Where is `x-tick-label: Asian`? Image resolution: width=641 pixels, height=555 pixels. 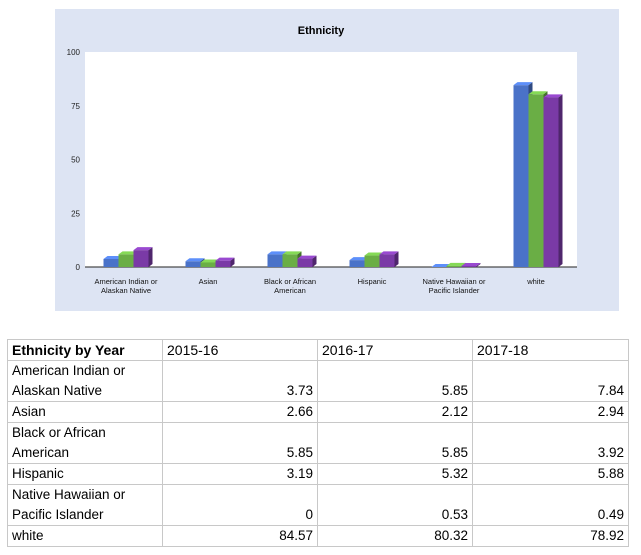
x-tick-label: Asian is located at coordinates (208, 281).